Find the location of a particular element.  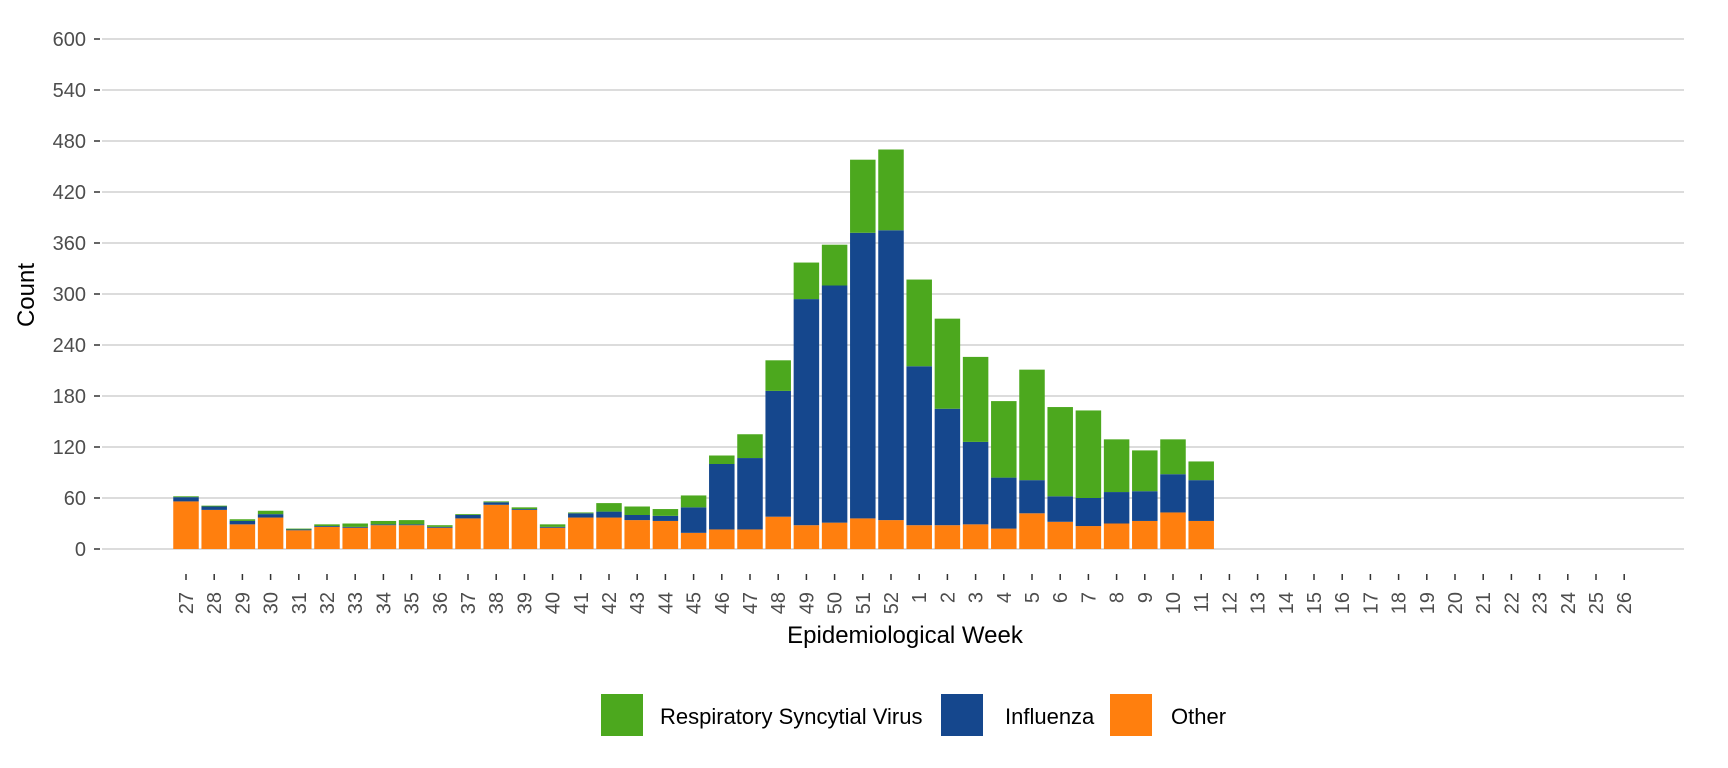

x-tick-label: 16 is located at coordinates (1343, 603).